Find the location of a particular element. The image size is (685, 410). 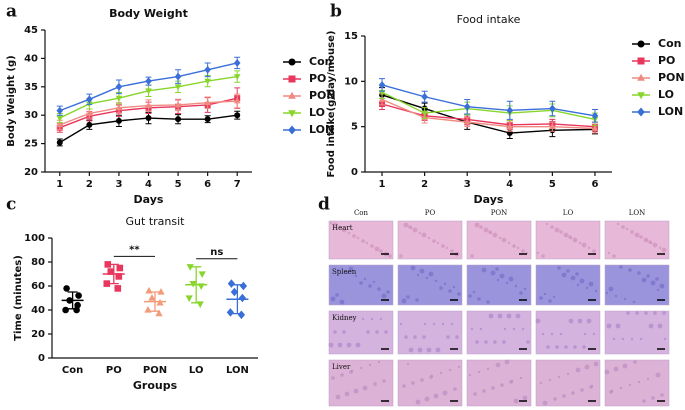

significance-label: ns is located at coordinates (216, 252).